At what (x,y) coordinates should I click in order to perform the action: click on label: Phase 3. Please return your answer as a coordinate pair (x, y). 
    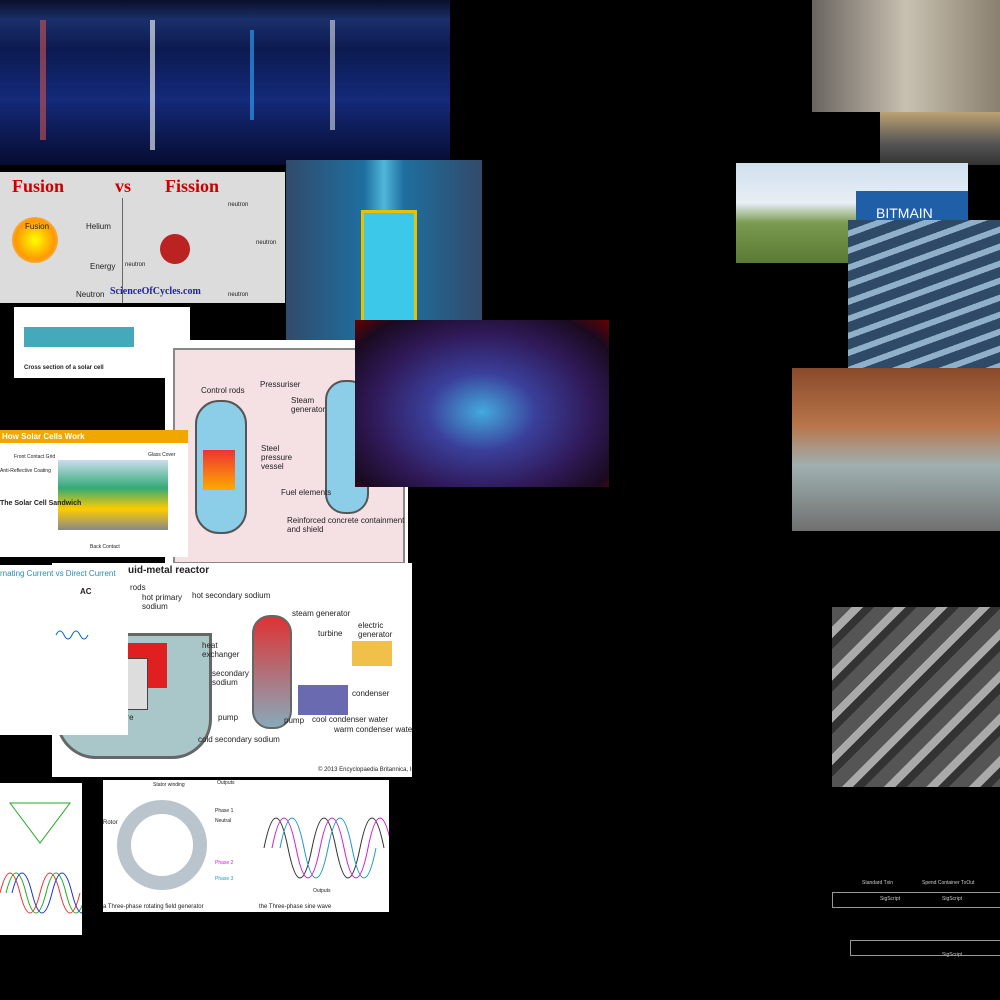
    Looking at the image, I should click on (224, 879).